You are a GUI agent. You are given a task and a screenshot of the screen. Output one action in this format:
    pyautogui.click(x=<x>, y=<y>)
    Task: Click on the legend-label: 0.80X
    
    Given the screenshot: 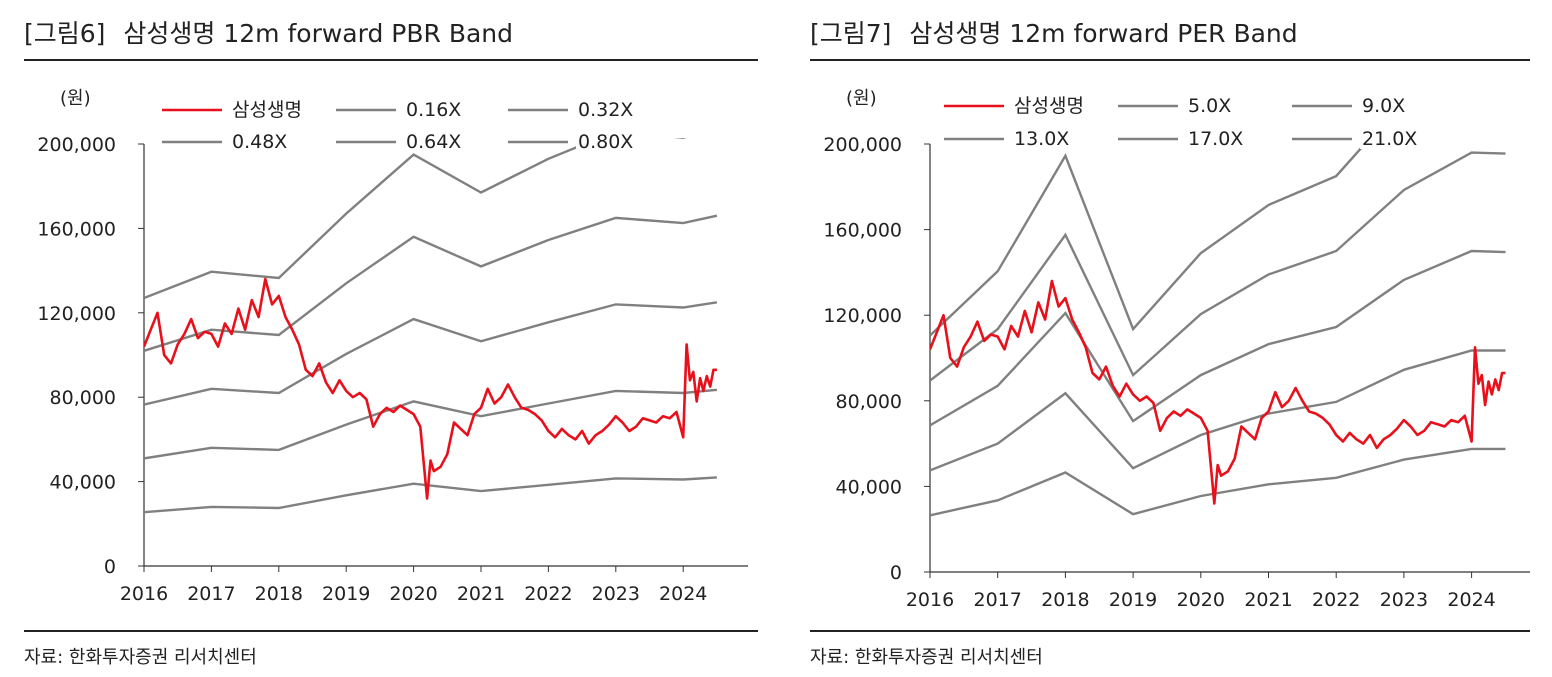 What is the action you would take?
    pyautogui.click(x=605, y=142)
    